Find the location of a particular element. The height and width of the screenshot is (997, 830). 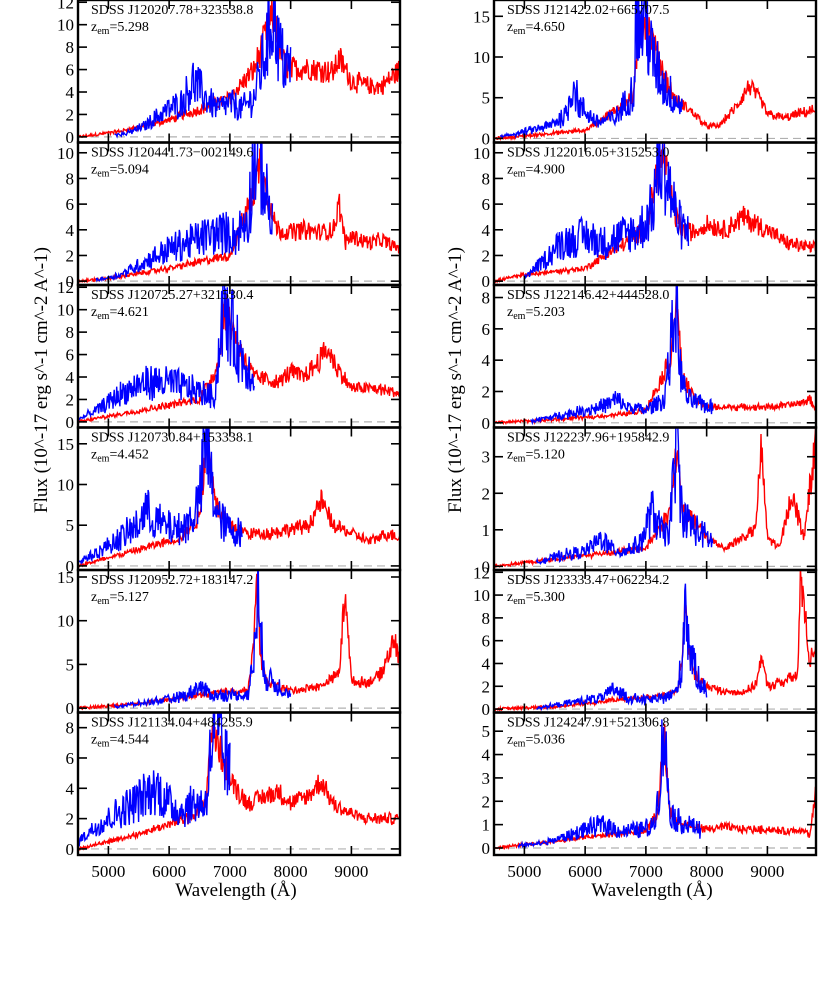

left-x-axis-label-text: Wavelength (Å) is located at coordinates (236, 890).